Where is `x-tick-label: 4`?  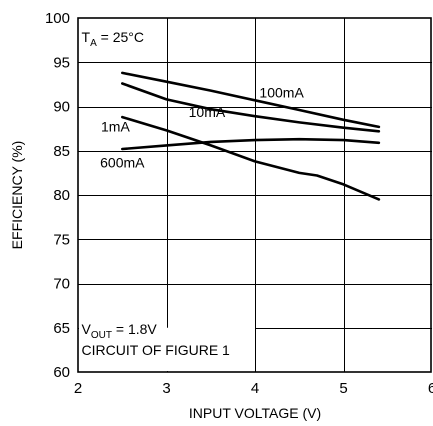 x-tick-label: 4 is located at coordinates (255, 388).